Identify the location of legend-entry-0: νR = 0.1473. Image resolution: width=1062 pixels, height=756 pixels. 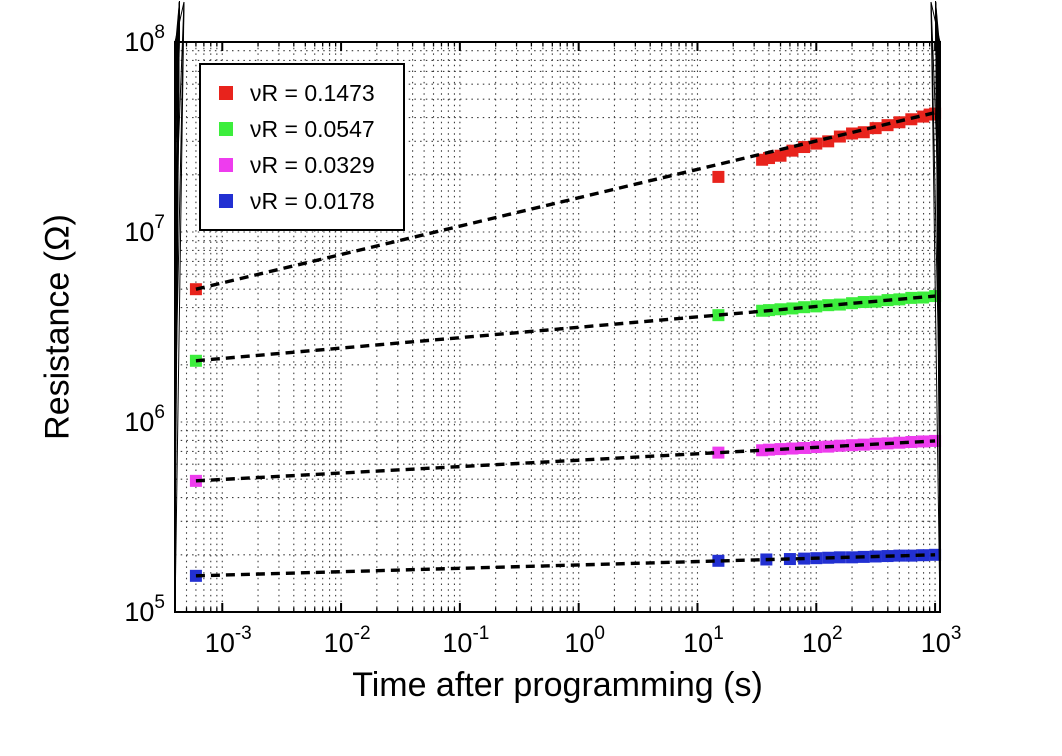
(297, 93).